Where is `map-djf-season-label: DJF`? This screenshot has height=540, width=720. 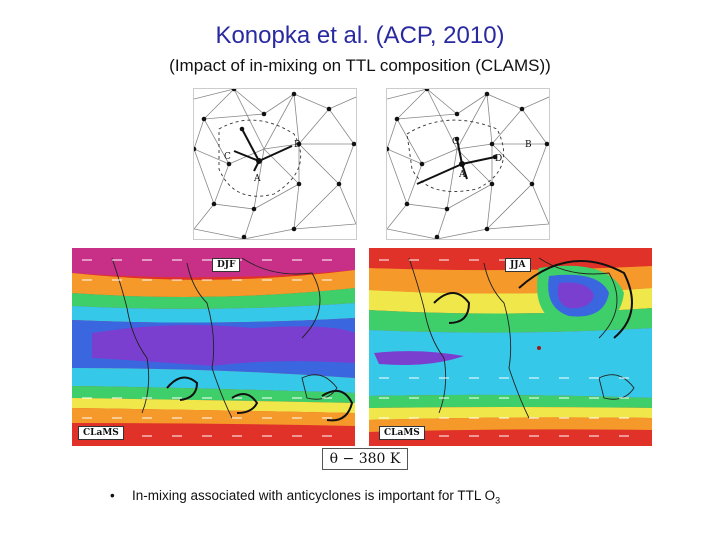 map-djf-season-label: DJF is located at coordinates (226, 265).